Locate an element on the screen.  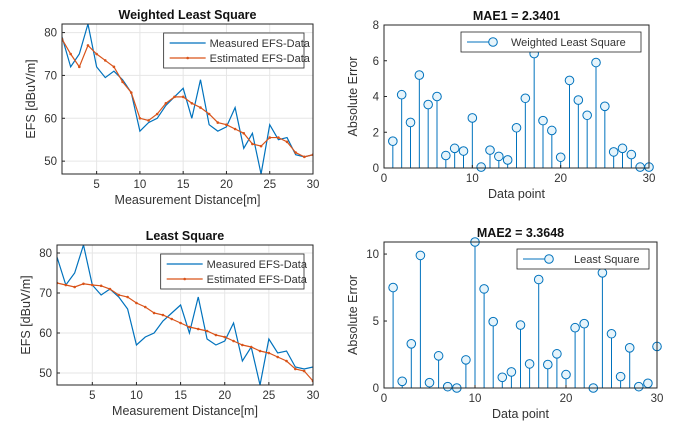
y-axis-label: EFS [dBuV/m] is located at coordinates (31, 98).